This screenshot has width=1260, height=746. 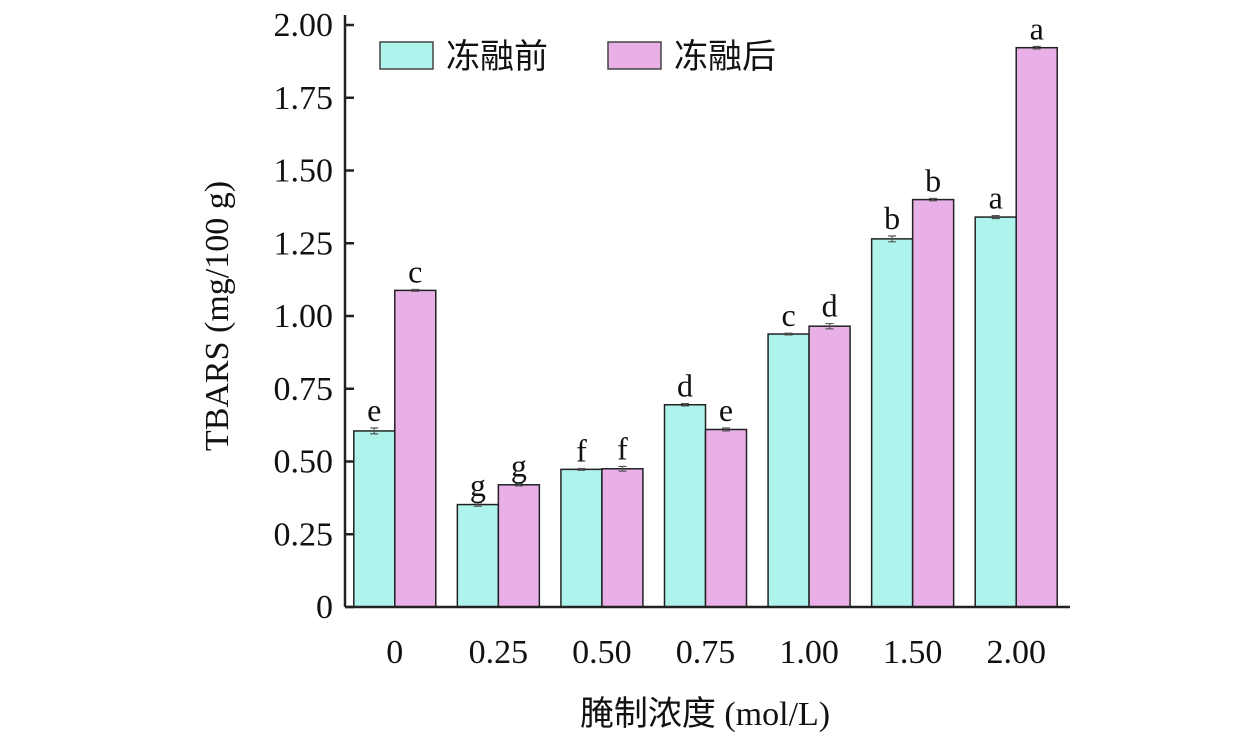 I want to click on legend-label: 冻融后, so click(x=725, y=57).